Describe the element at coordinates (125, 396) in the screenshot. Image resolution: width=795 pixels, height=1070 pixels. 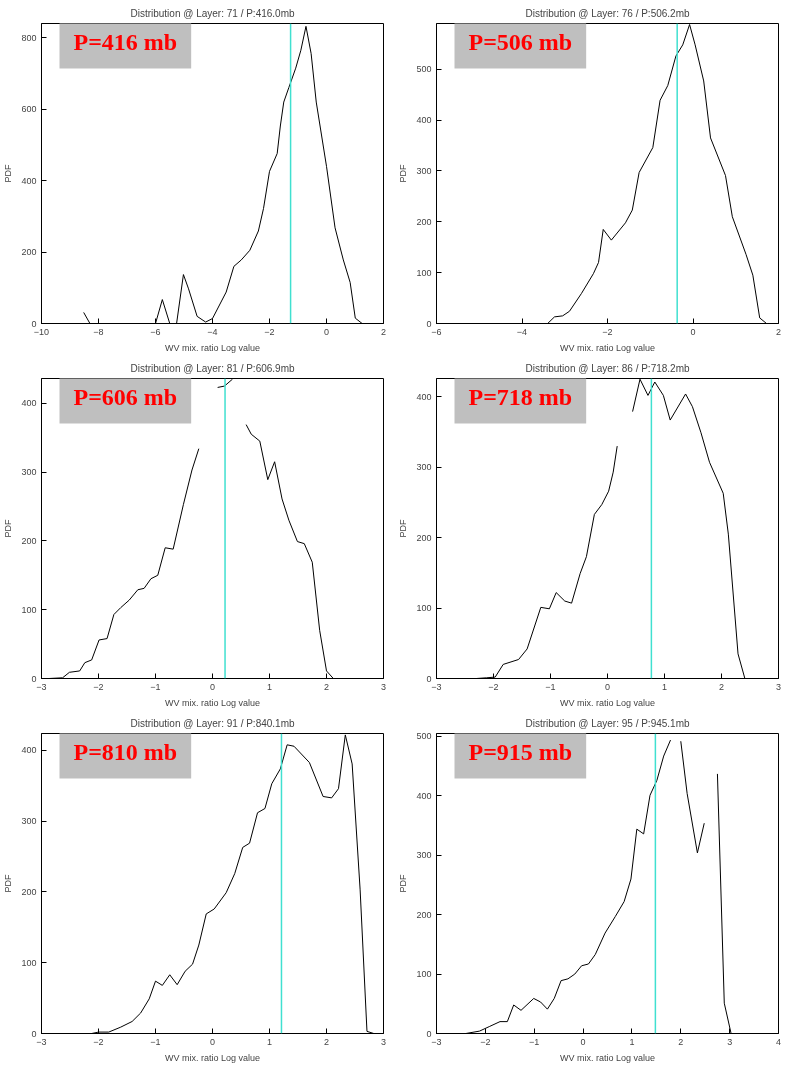
I see `annotation: P=606 mb` at that location.